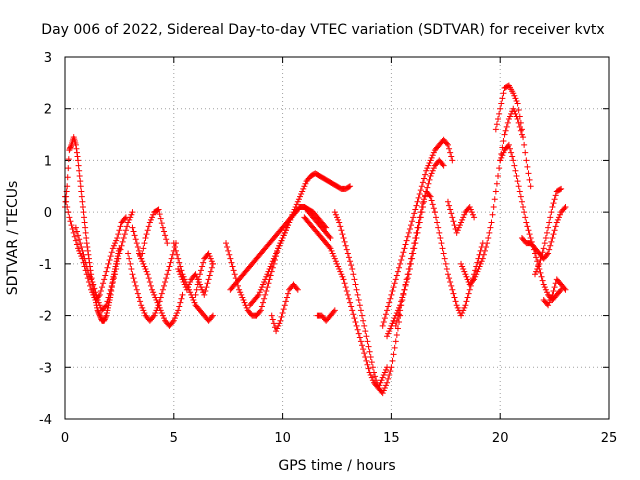 Image resolution: width=640 pixels, height=480 pixels. Describe the element at coordinates (531, 222) in the screenshot. I see `series-arc24` at that location.